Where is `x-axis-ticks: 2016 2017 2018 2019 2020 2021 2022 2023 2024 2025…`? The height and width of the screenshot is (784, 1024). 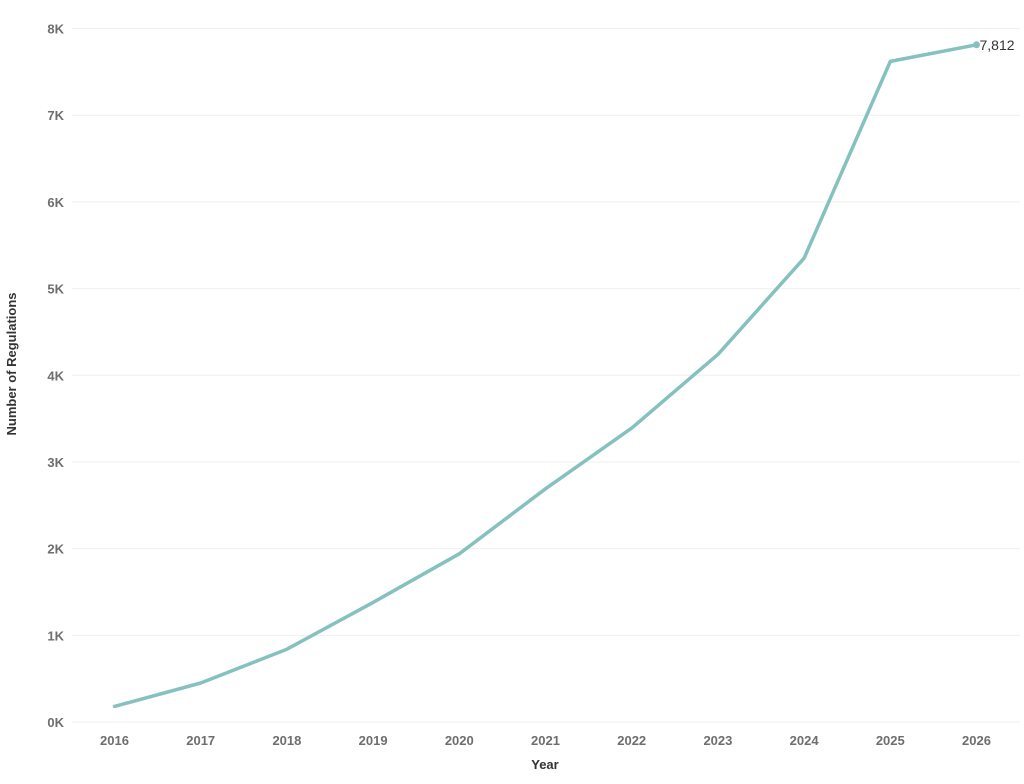
x-axis-ticks: 2016 2017 2018 2019 2020 2021 2022 2023 2024 2025… is located at coordinates (545, 740).